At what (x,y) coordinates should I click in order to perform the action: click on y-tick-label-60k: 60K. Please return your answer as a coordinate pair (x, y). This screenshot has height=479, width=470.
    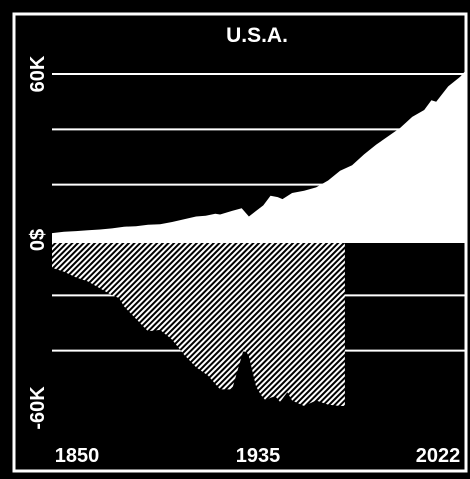
    Looking at the image, I should click on (38, 73).